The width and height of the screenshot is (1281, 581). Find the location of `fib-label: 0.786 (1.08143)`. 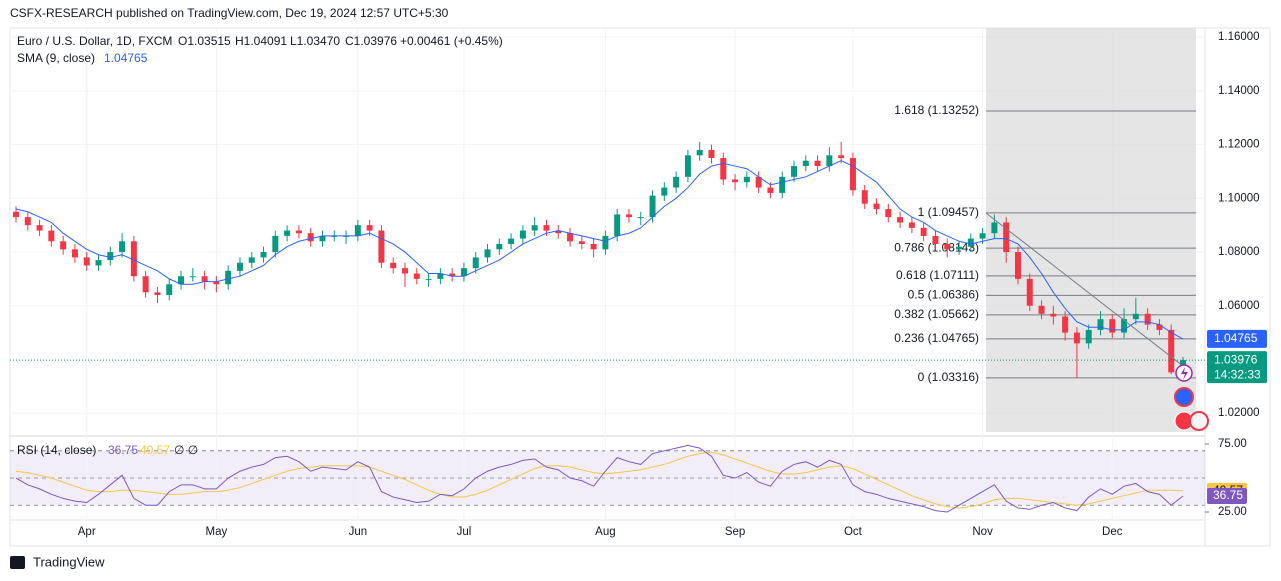

fib-label: 0.786 (1.08143) is located at coordinates (936, 247).